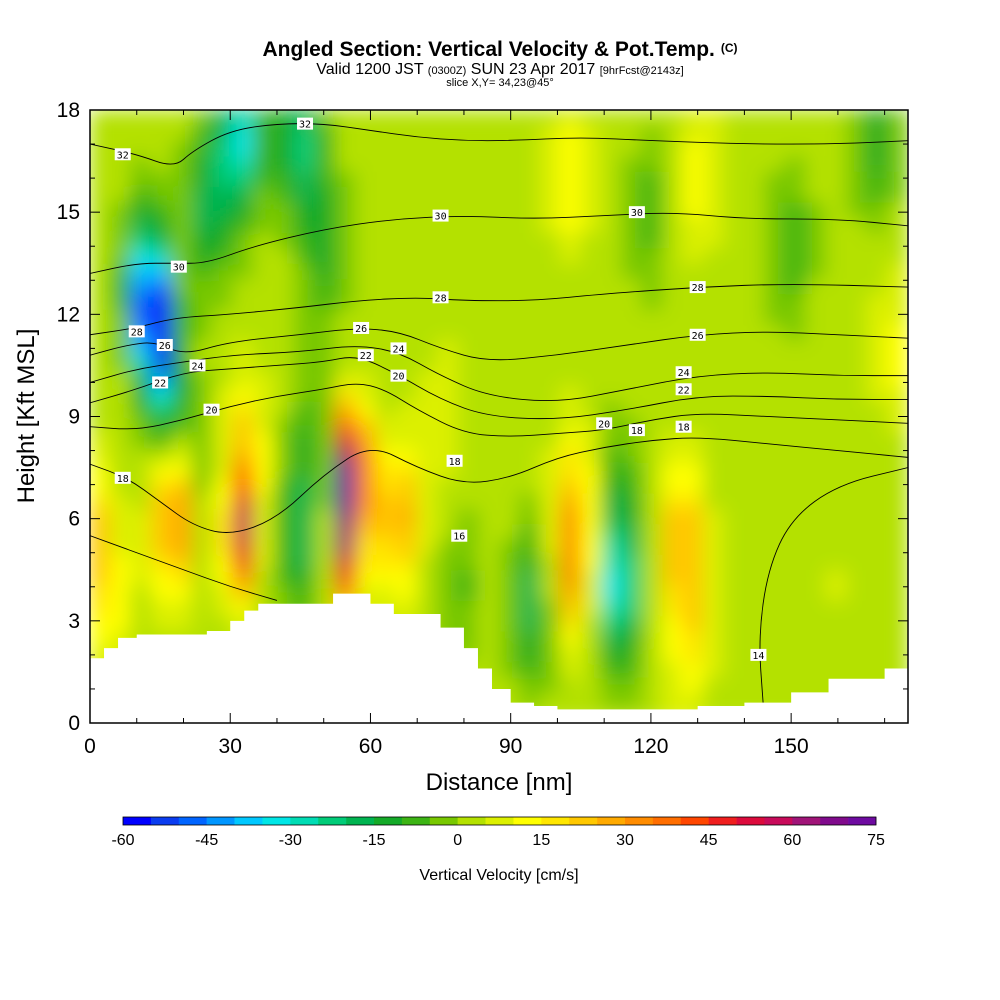 The width and height of the screenshot is (1000, 1000). What do you see at coordinates (122, 478) in the screenshot?
I see `contour-label-18: 18` at bounding box center [122, 478].